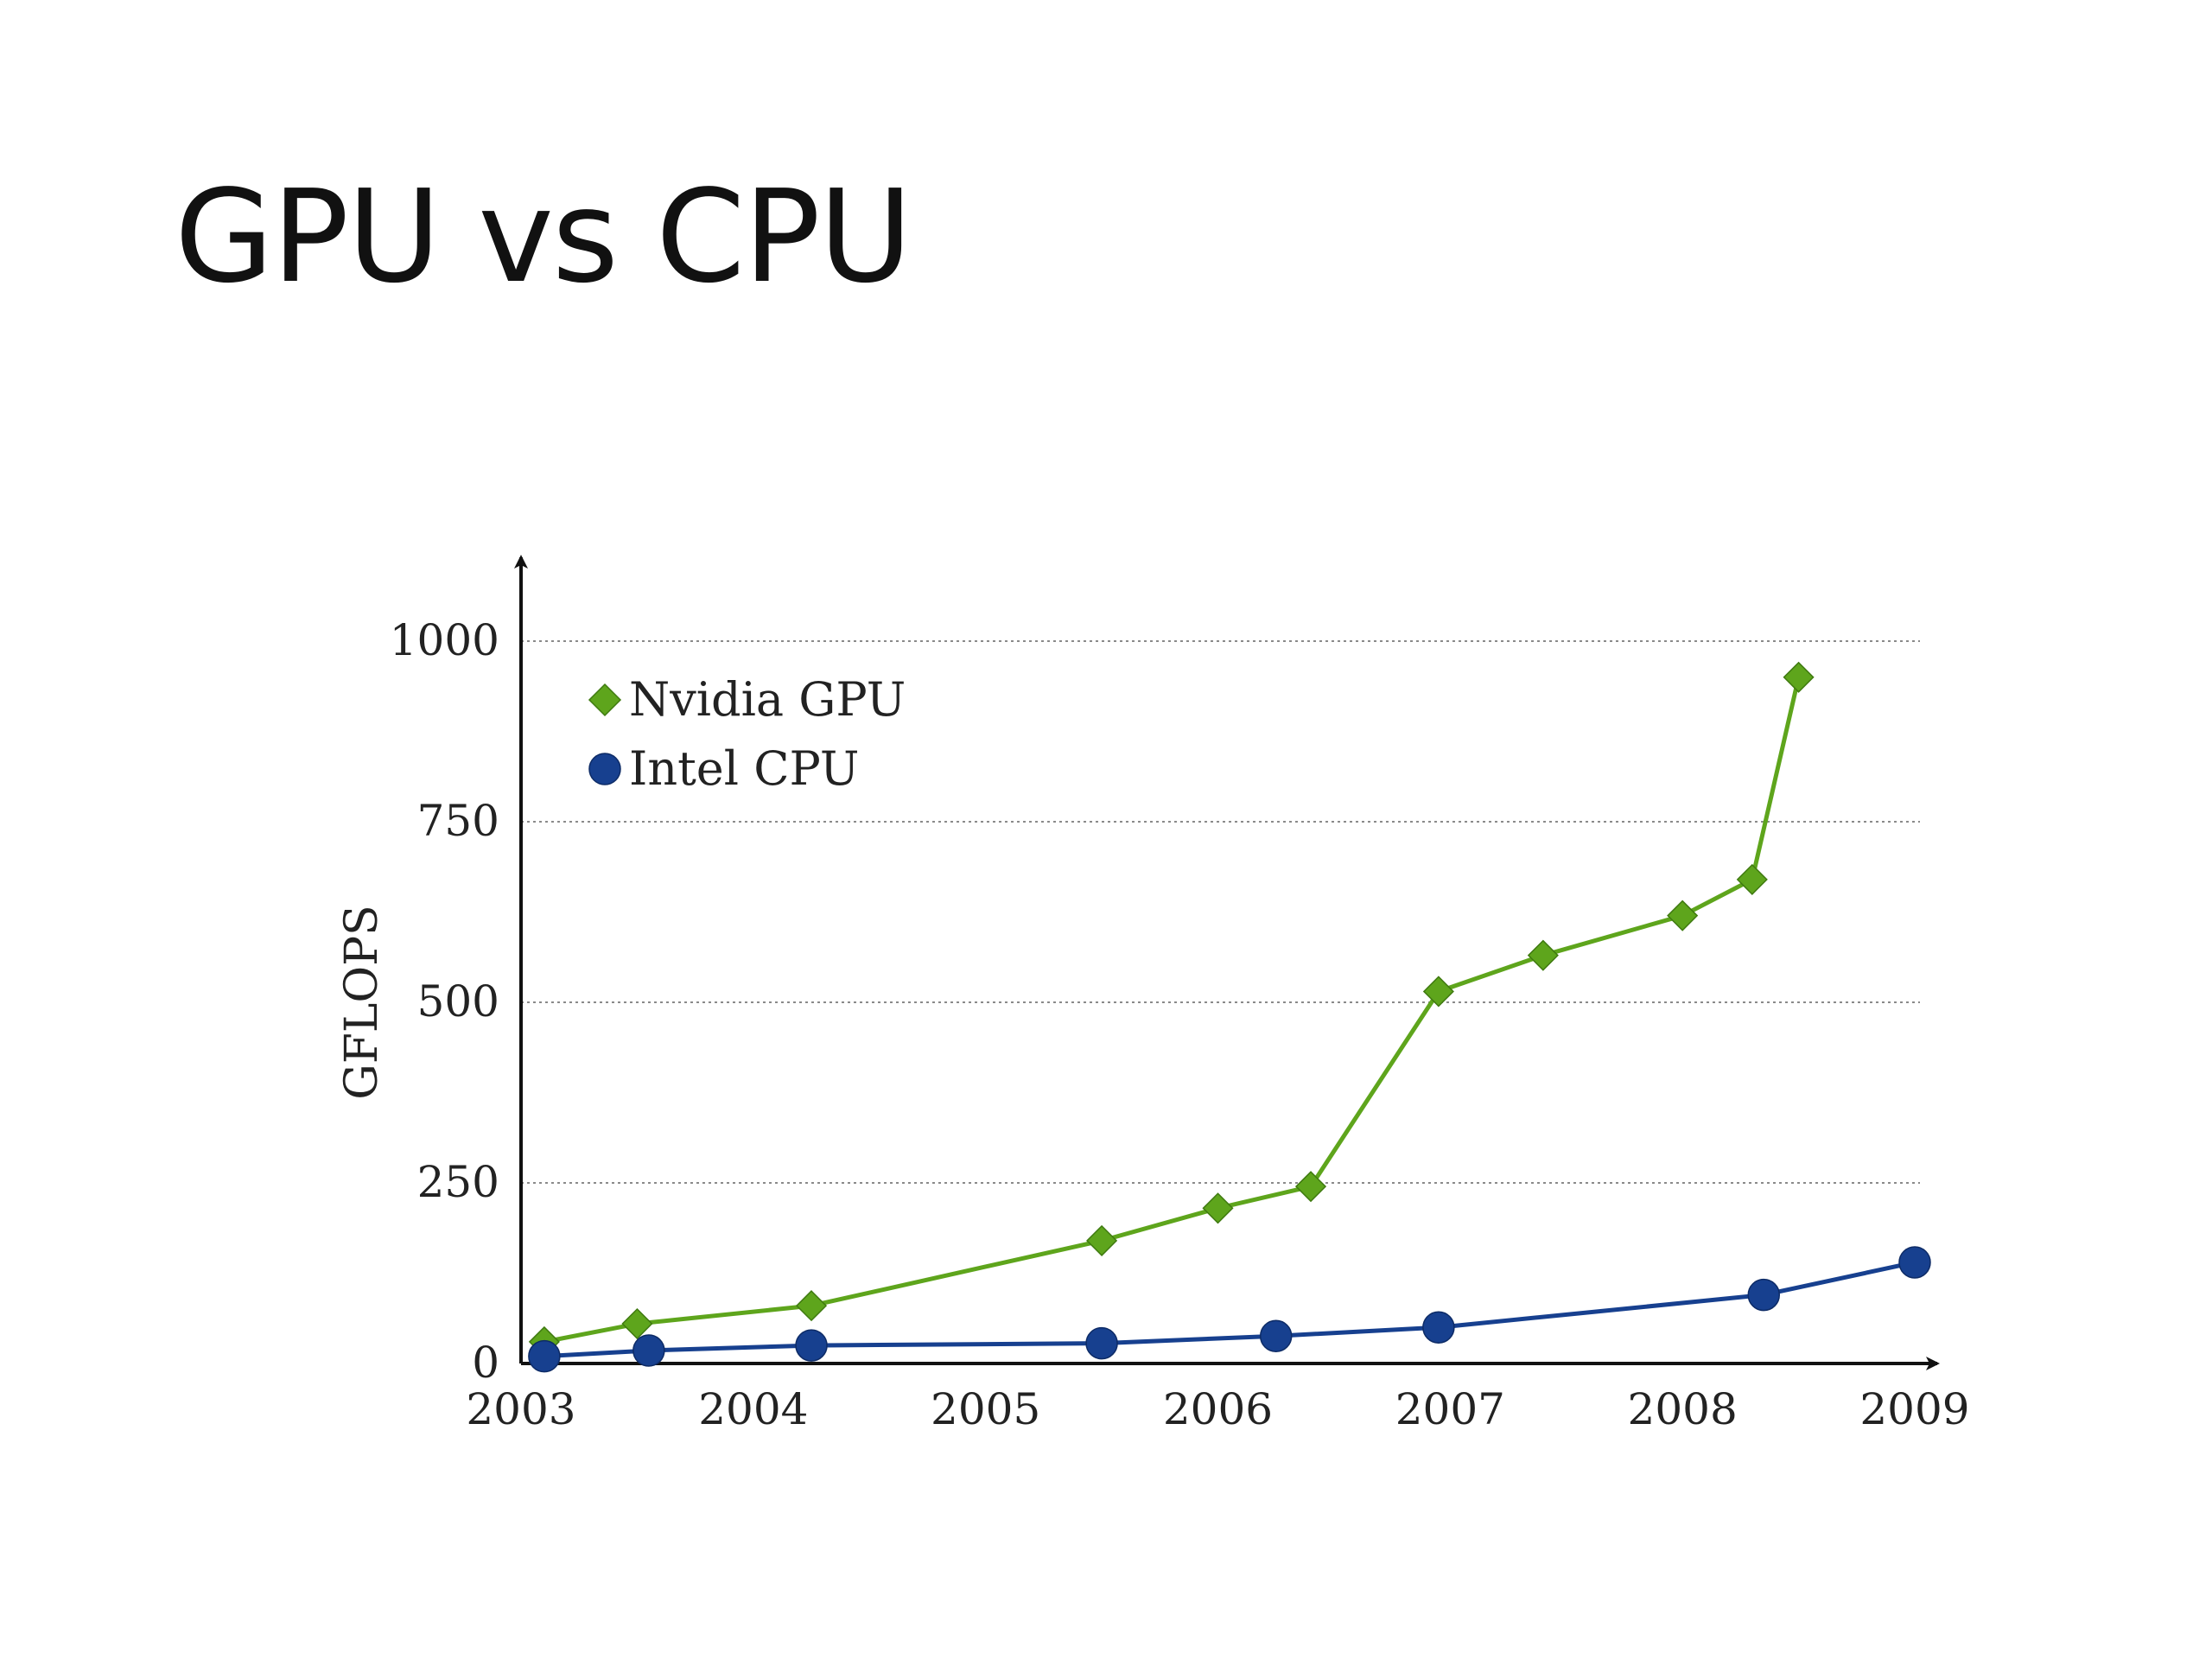 The image size is (2212, 1659). Describe the element at coordinates (747, 734) in the screenshot. I see `legend: Nvidia GPU Intel CPU` at that location.